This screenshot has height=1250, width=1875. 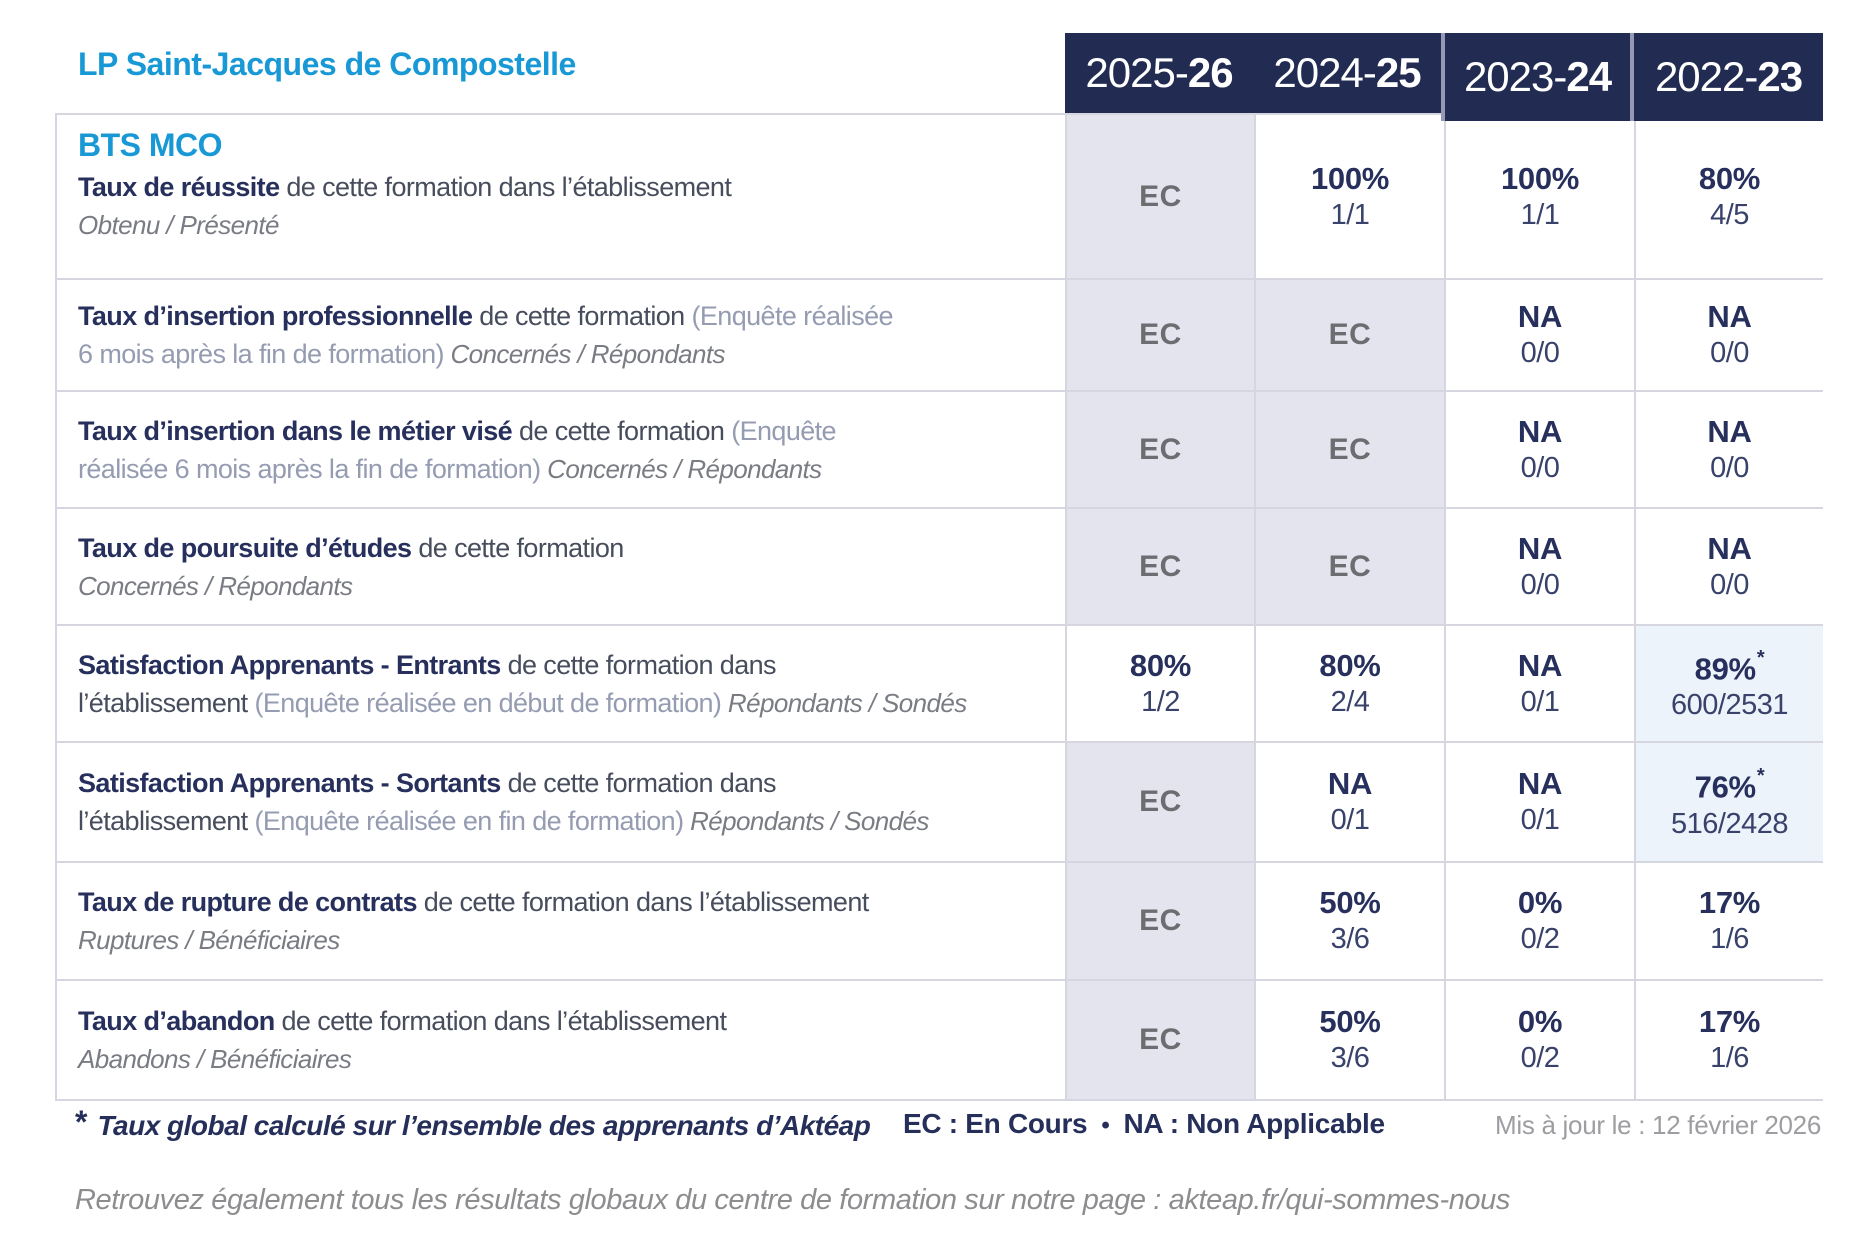 I want to click on year-column-header: 2025- 26, so click(x=1159, y=73).